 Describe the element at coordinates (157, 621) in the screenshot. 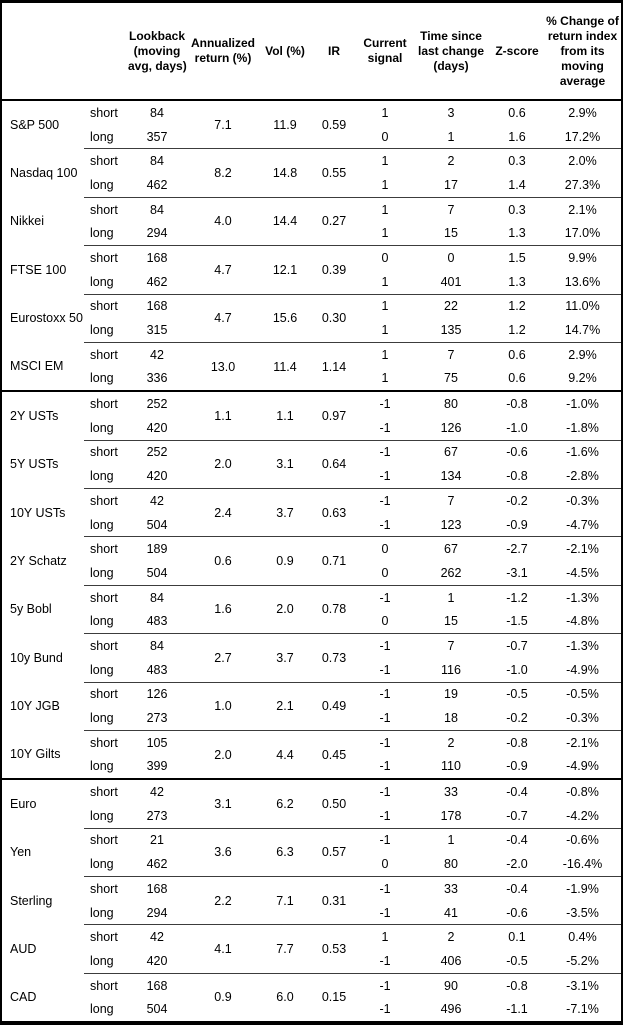

I see `lookback-value: 483` at that location.